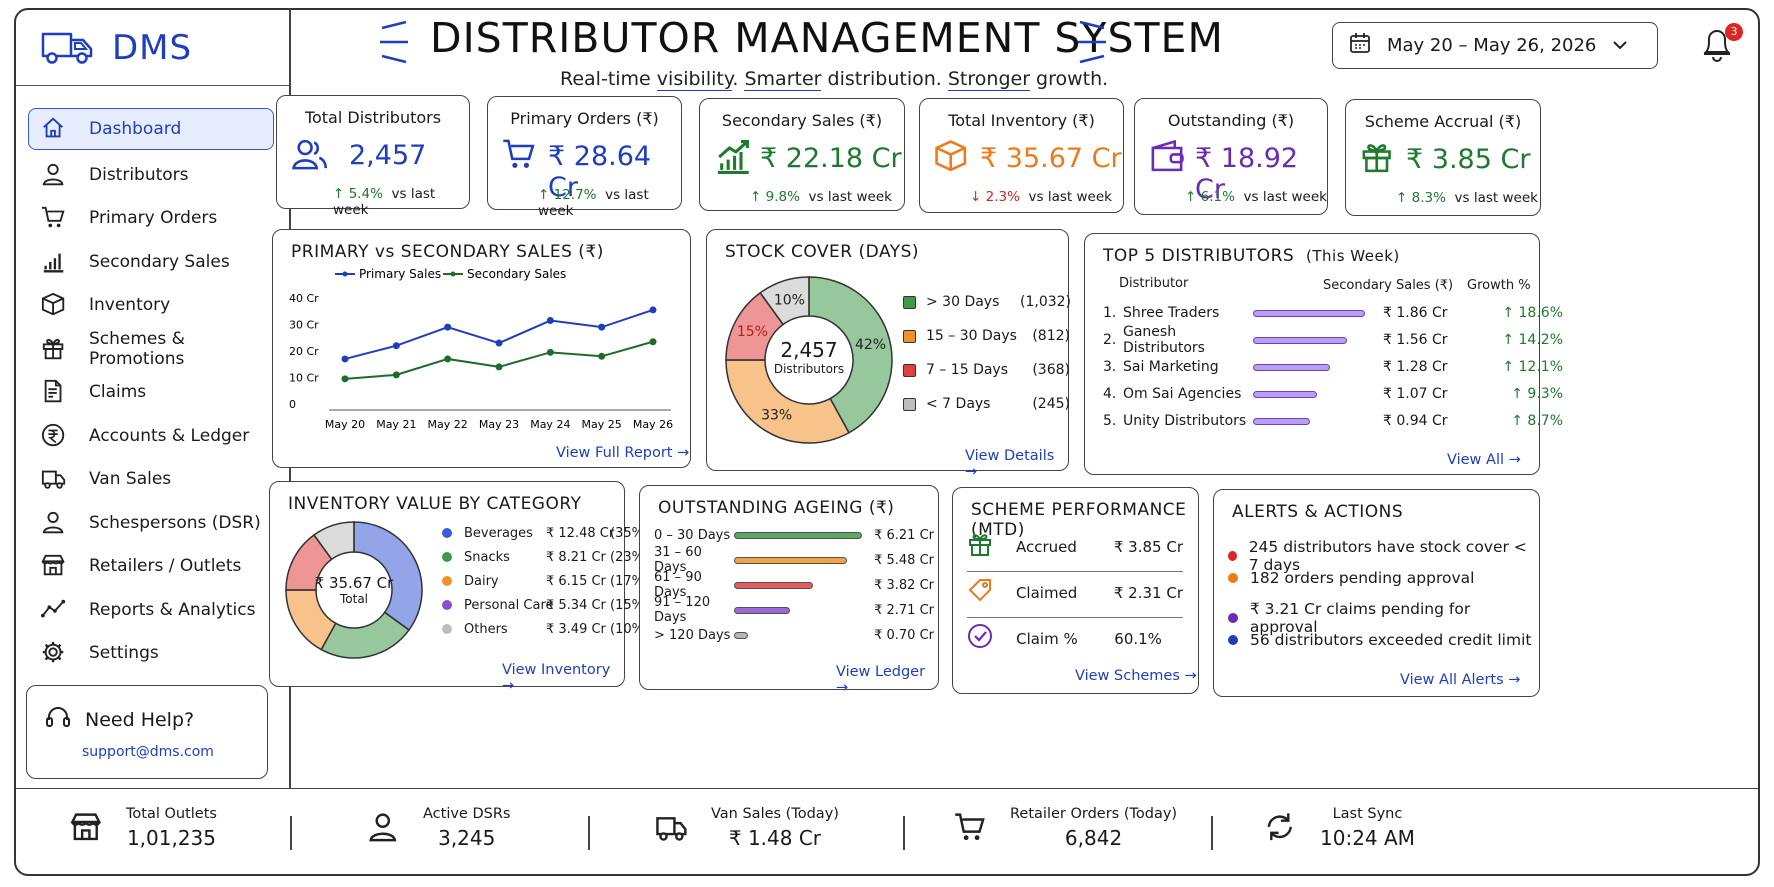  What do you see at coordinates (140, 719) in the screenshot?
I see `help-title: Need Help?` at bounding box center [140, 719].